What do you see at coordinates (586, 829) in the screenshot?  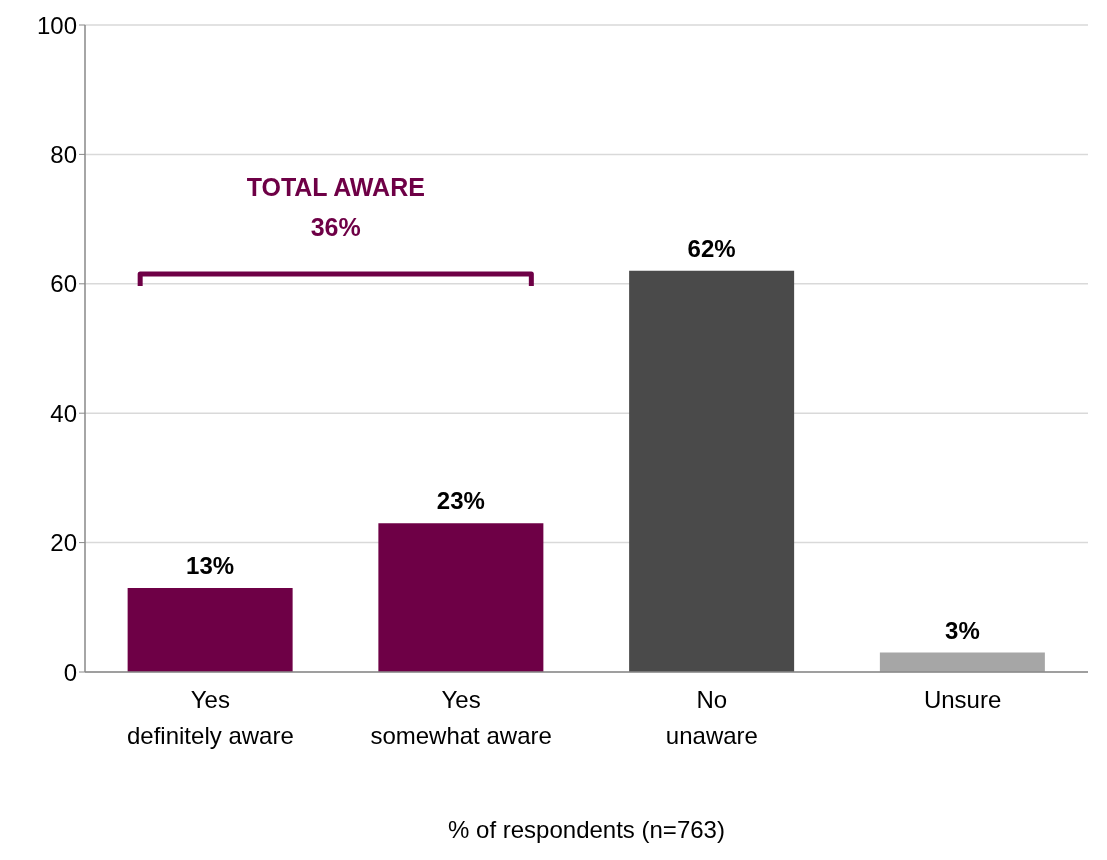 I see `x-axis-title: % of respondents (n=763)` at bounding box center [586, 829].